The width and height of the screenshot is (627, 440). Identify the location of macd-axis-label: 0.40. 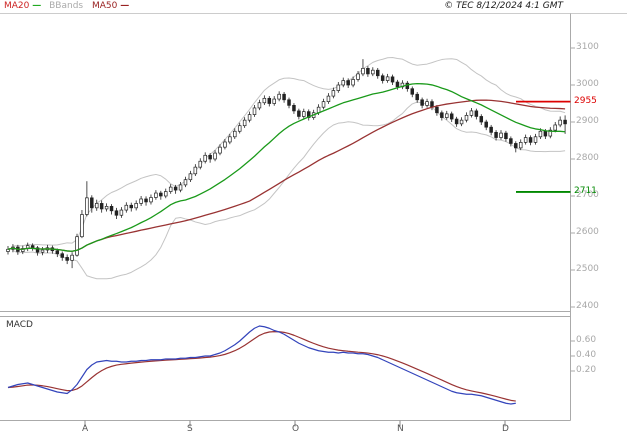
(586, 355).